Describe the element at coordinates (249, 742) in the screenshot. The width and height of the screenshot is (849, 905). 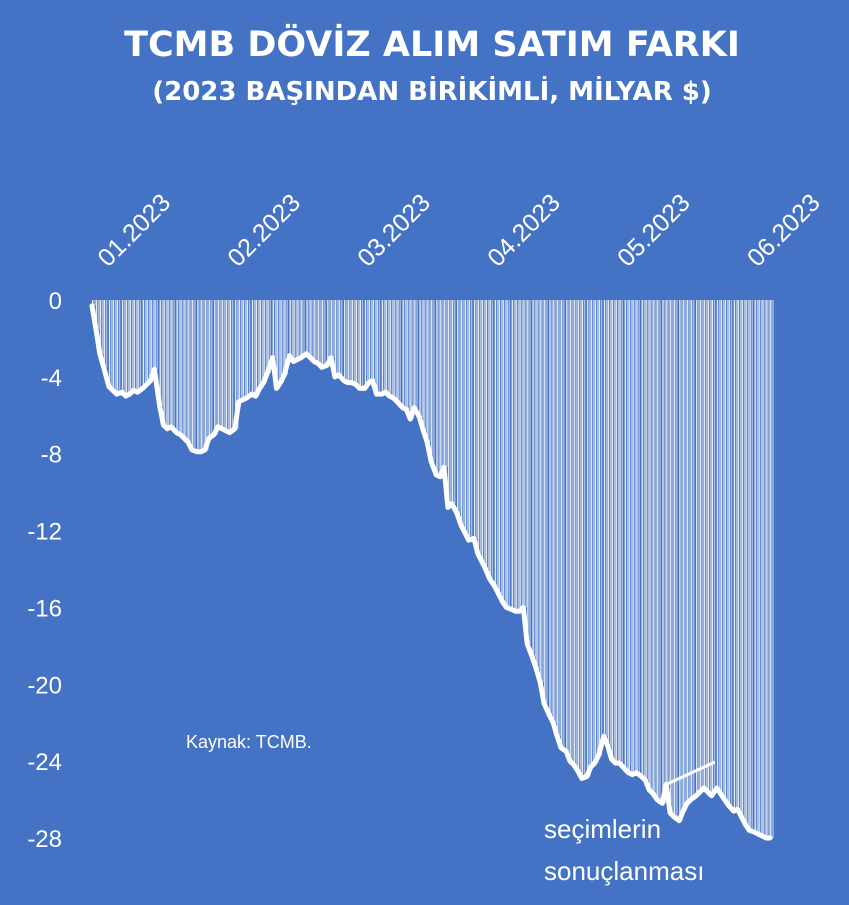
I see `source-note: Kaynak: TCMB.` at that location.